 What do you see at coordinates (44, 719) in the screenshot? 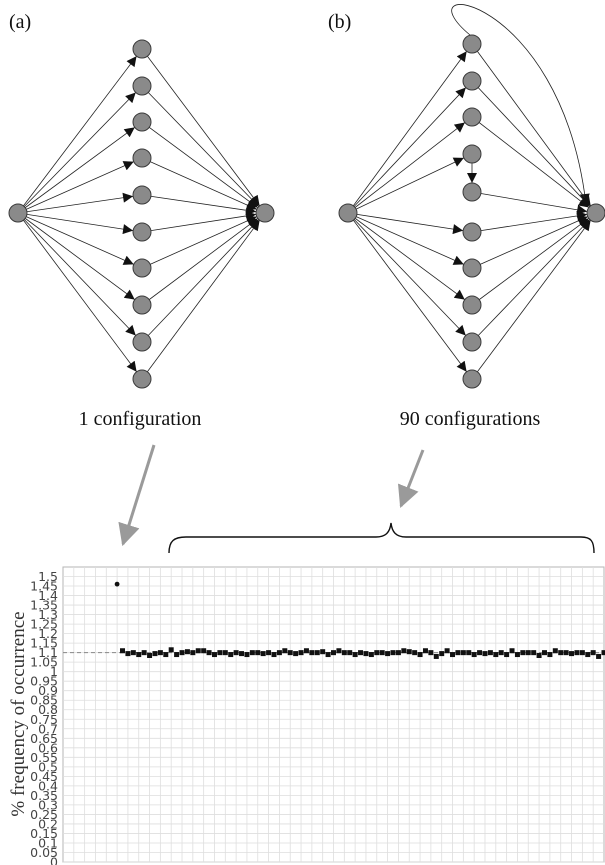
I see `y-tick-label: 0.75` at bounding box center [44, 719].